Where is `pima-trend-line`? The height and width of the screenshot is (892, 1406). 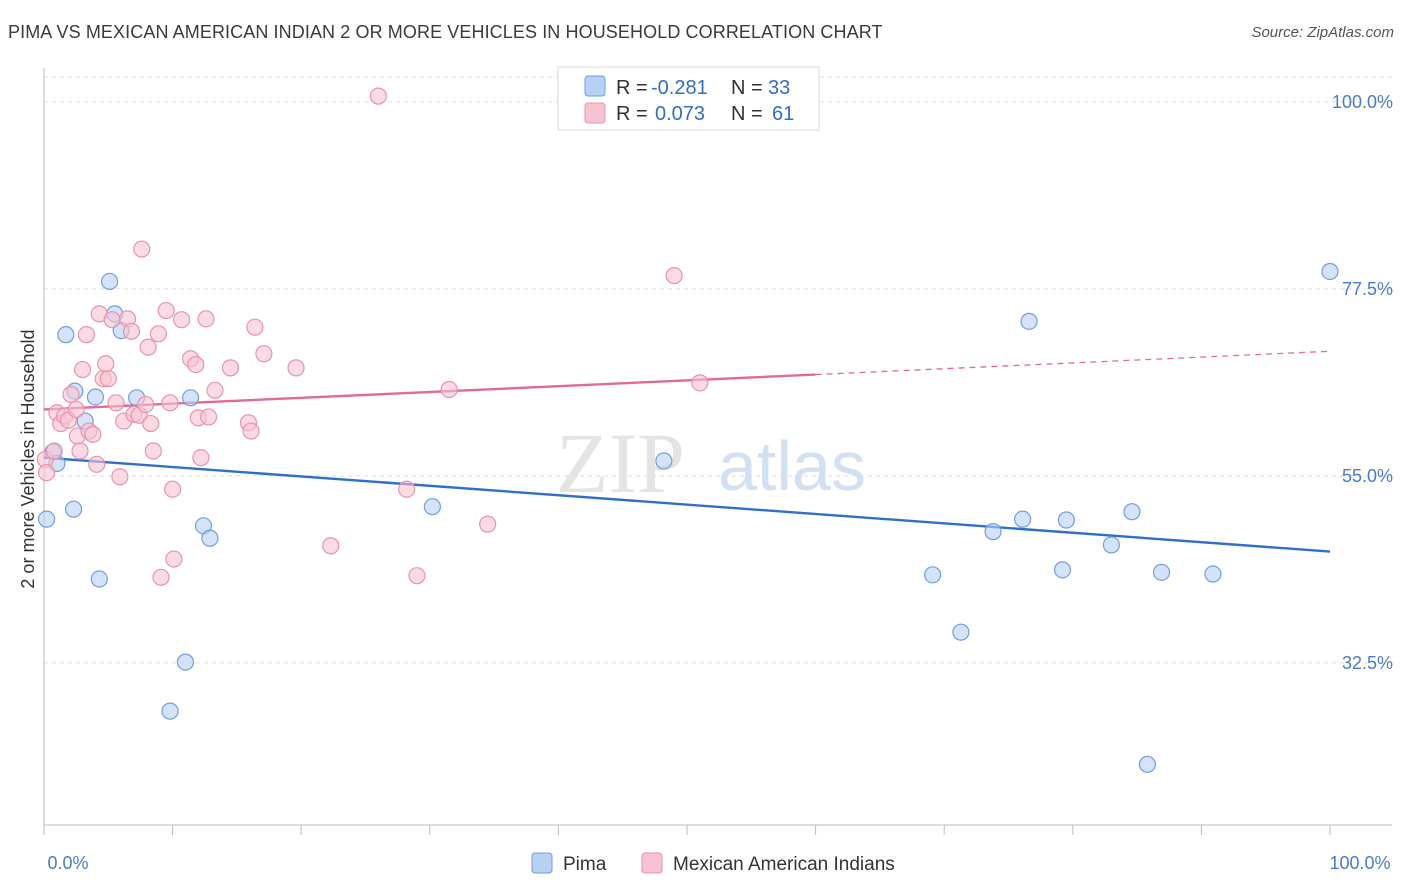
pima-trend-line is located at coordinates (687, 504).